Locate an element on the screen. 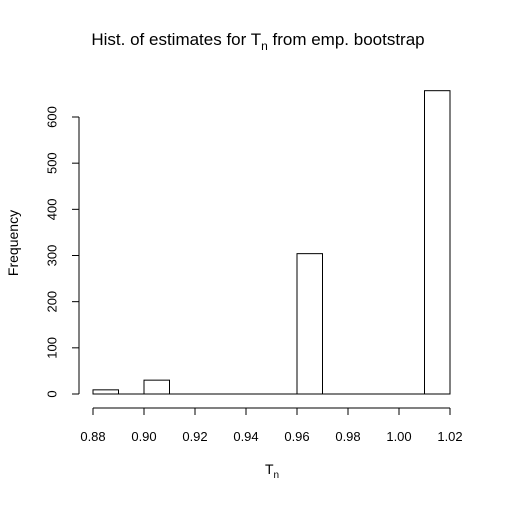  chart-title-subscript: n is located at coordinates (264, 46).